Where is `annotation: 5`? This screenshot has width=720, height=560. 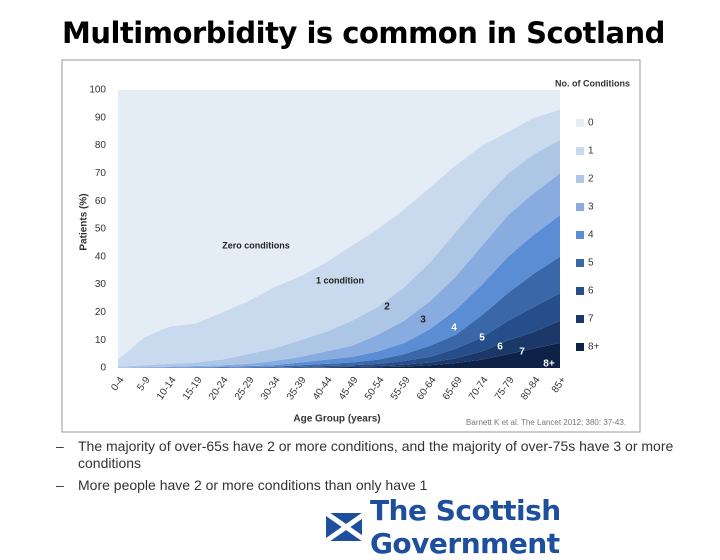
annotation: 5 is located at coordinates (482, 338).